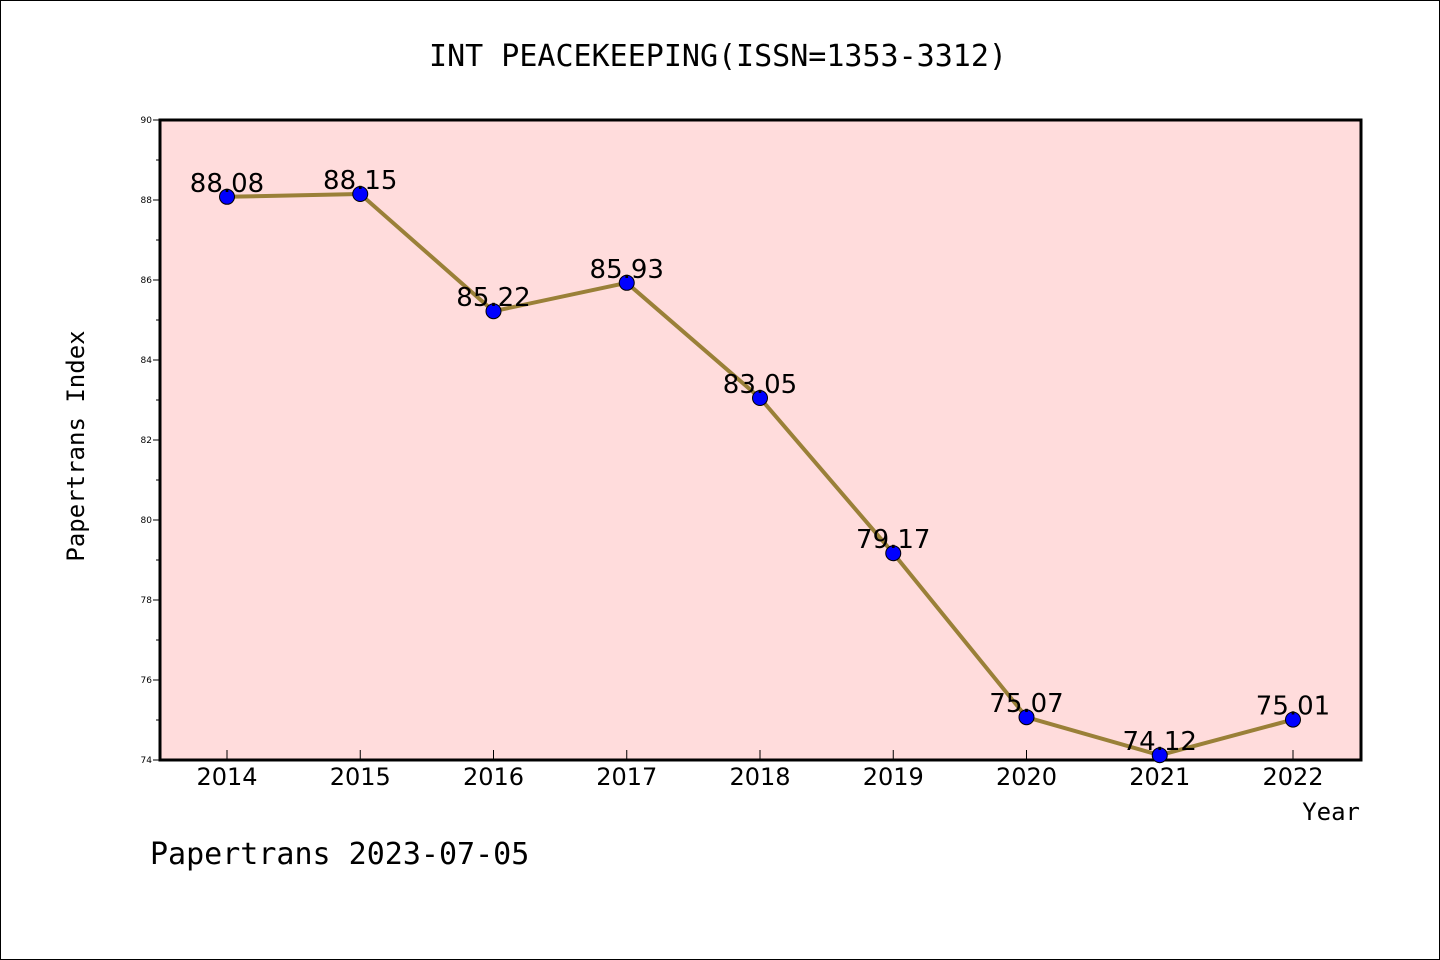 Image resolution: width=1440 pixels, height=960 pixels. What do you see at coordinates (147, 201) in the screenshot?
I see `y-tick-label: 88` at bounding box center [147, 201].